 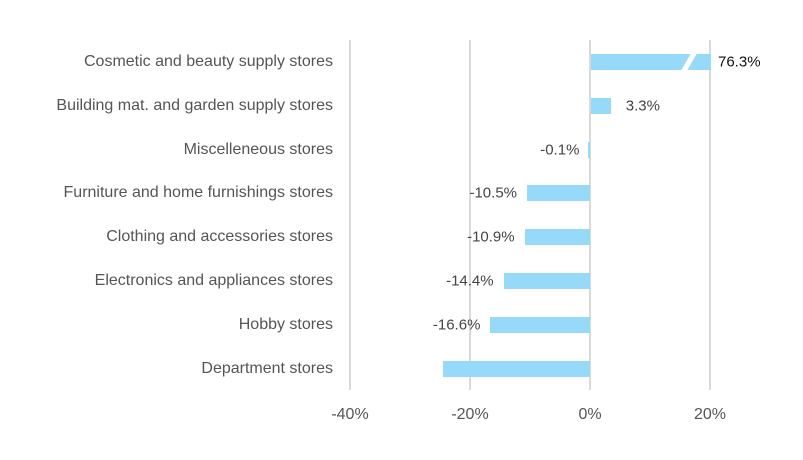 What do you see at coordinates (710, 414) in the screenshot?
I see `x-tick-label: 20%` at bounding box center [710, 414].